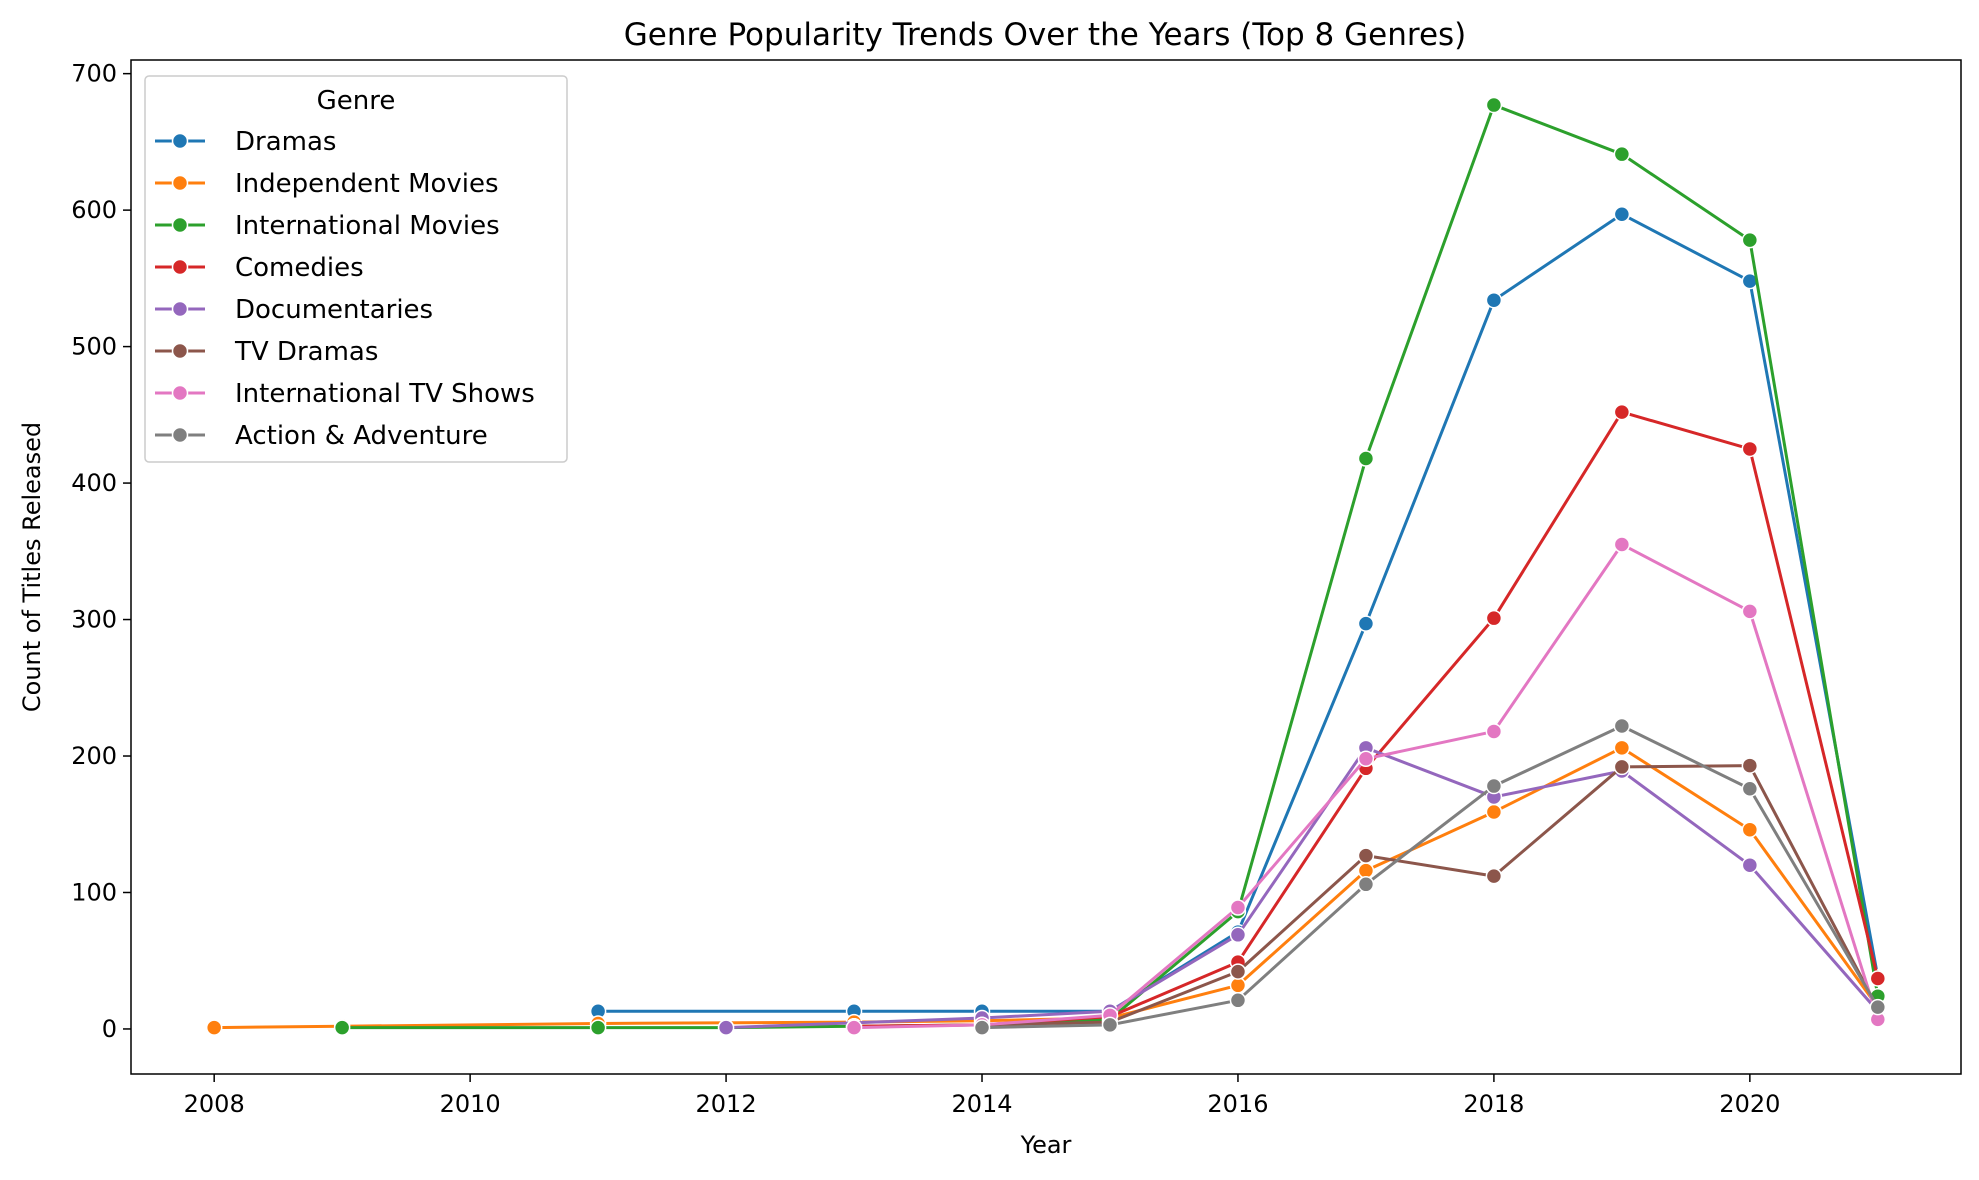 The height and width of the screenshot is (1180, 1979). What do you see at coordinates (1494, 300) in the screenshot?
I see `point-dramas-2018` at bounding box center [1494, 300].